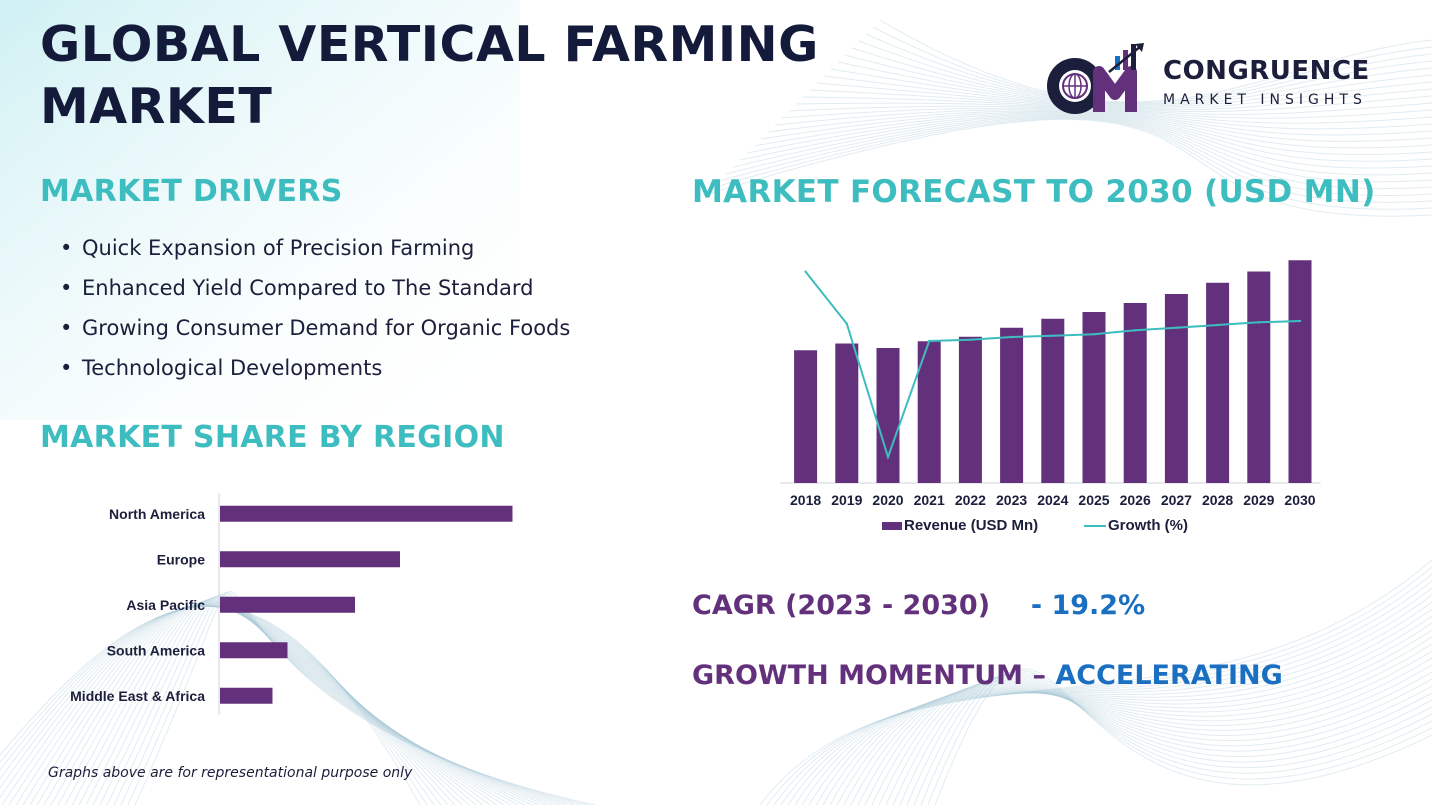  I want to click on page-title: GLOBAL VERTICAL FARMING MARKET, so click(450, 76).